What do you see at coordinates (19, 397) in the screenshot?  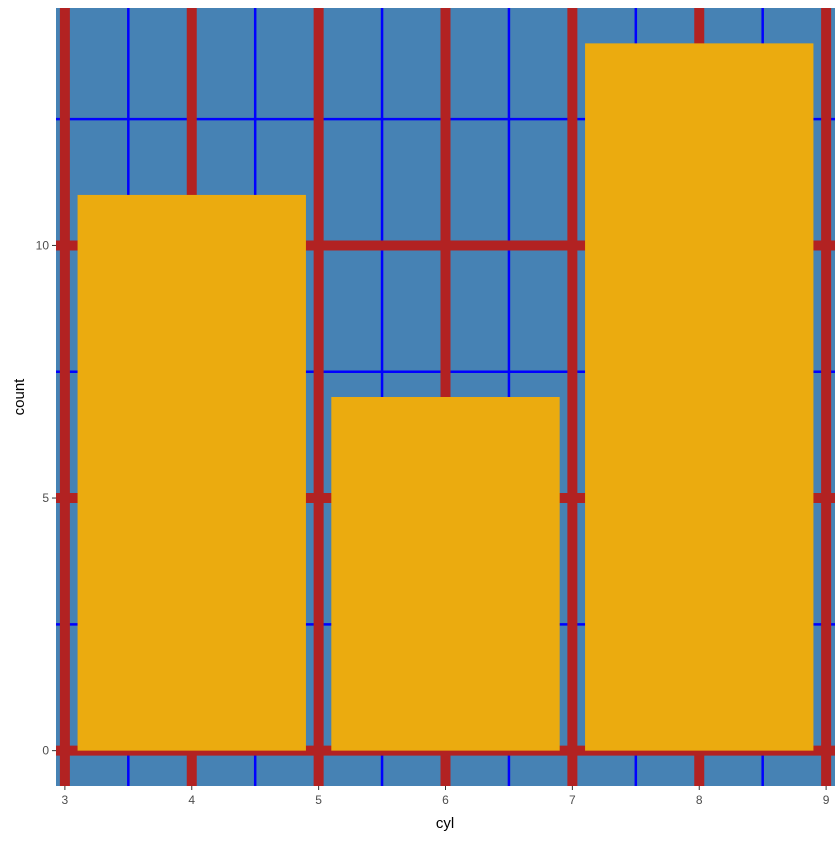 I see `y-axis-title: count` at bounding box center [19, 397].